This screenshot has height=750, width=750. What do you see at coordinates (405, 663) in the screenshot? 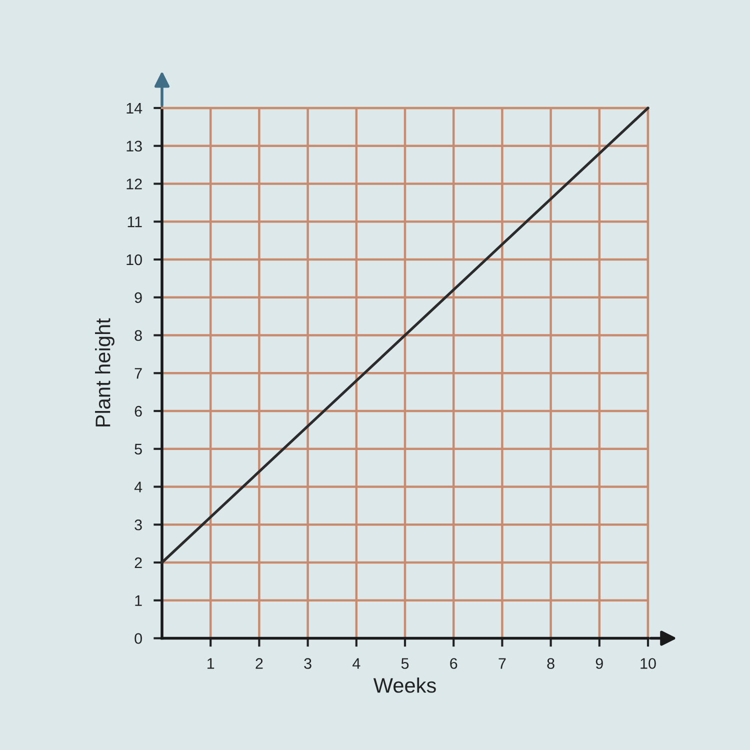
I see `x-tick-label: 5` at bounding box center [405, 663].